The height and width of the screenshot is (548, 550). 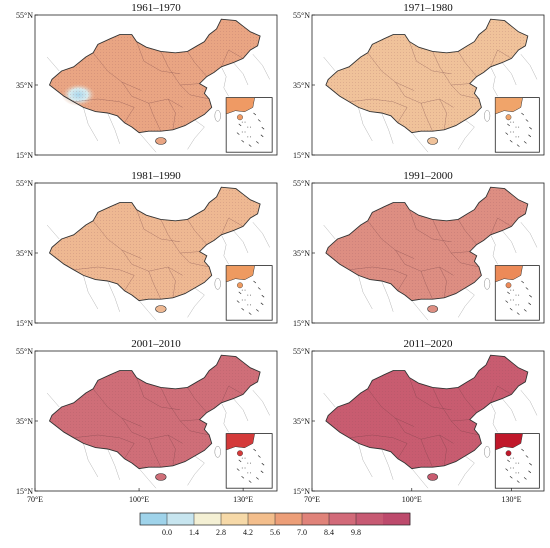 I want to click on panel-title: 1971–1980, so click(x=428, y=8).